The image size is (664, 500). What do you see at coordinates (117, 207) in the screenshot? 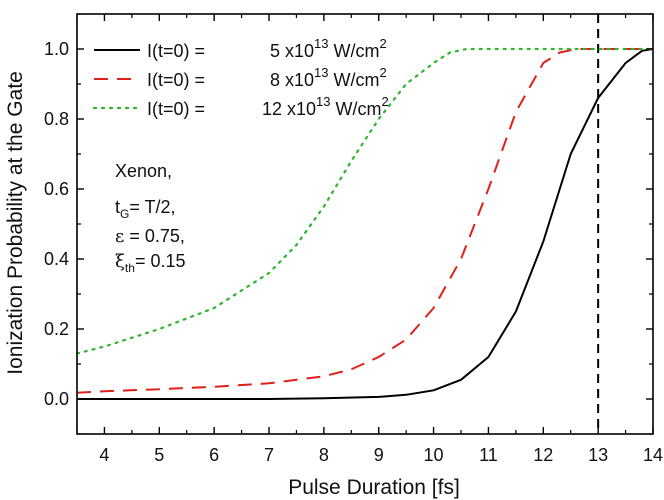
I see `annotation-t: t` at bounding box center [117, 207].